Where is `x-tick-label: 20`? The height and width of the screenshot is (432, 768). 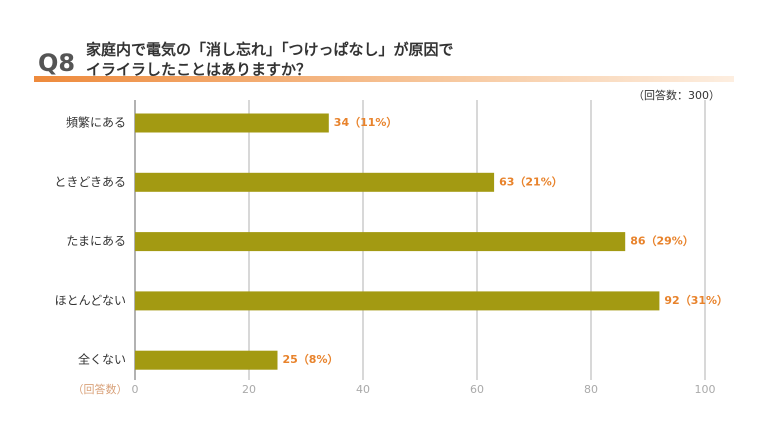
x-tick-label: 20 is located at coordinates (249, 389).